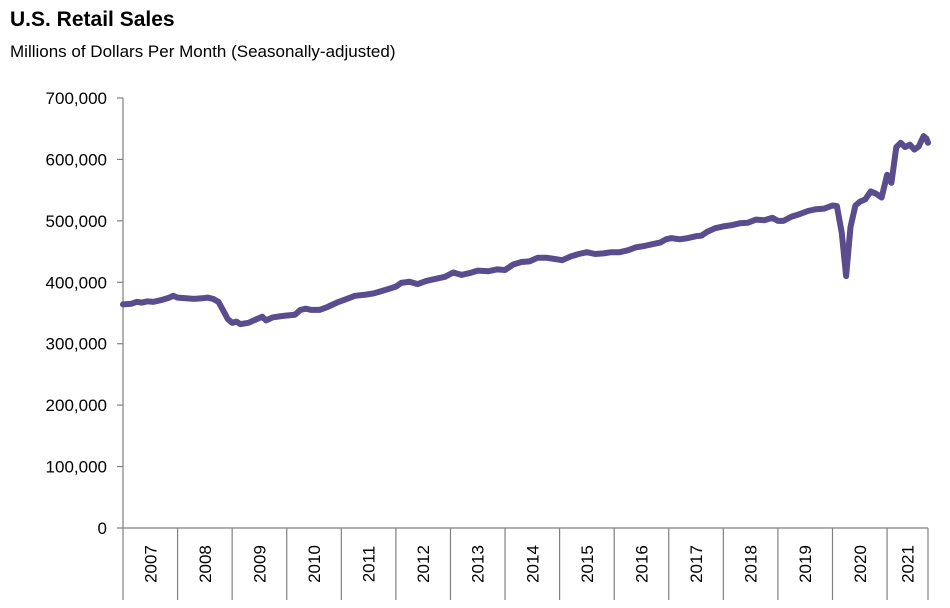 The image size is (950, 608). Describe the element at coordinates (76, 282) in the screenshot. I see `y-tick-label: 400,000` at that location.